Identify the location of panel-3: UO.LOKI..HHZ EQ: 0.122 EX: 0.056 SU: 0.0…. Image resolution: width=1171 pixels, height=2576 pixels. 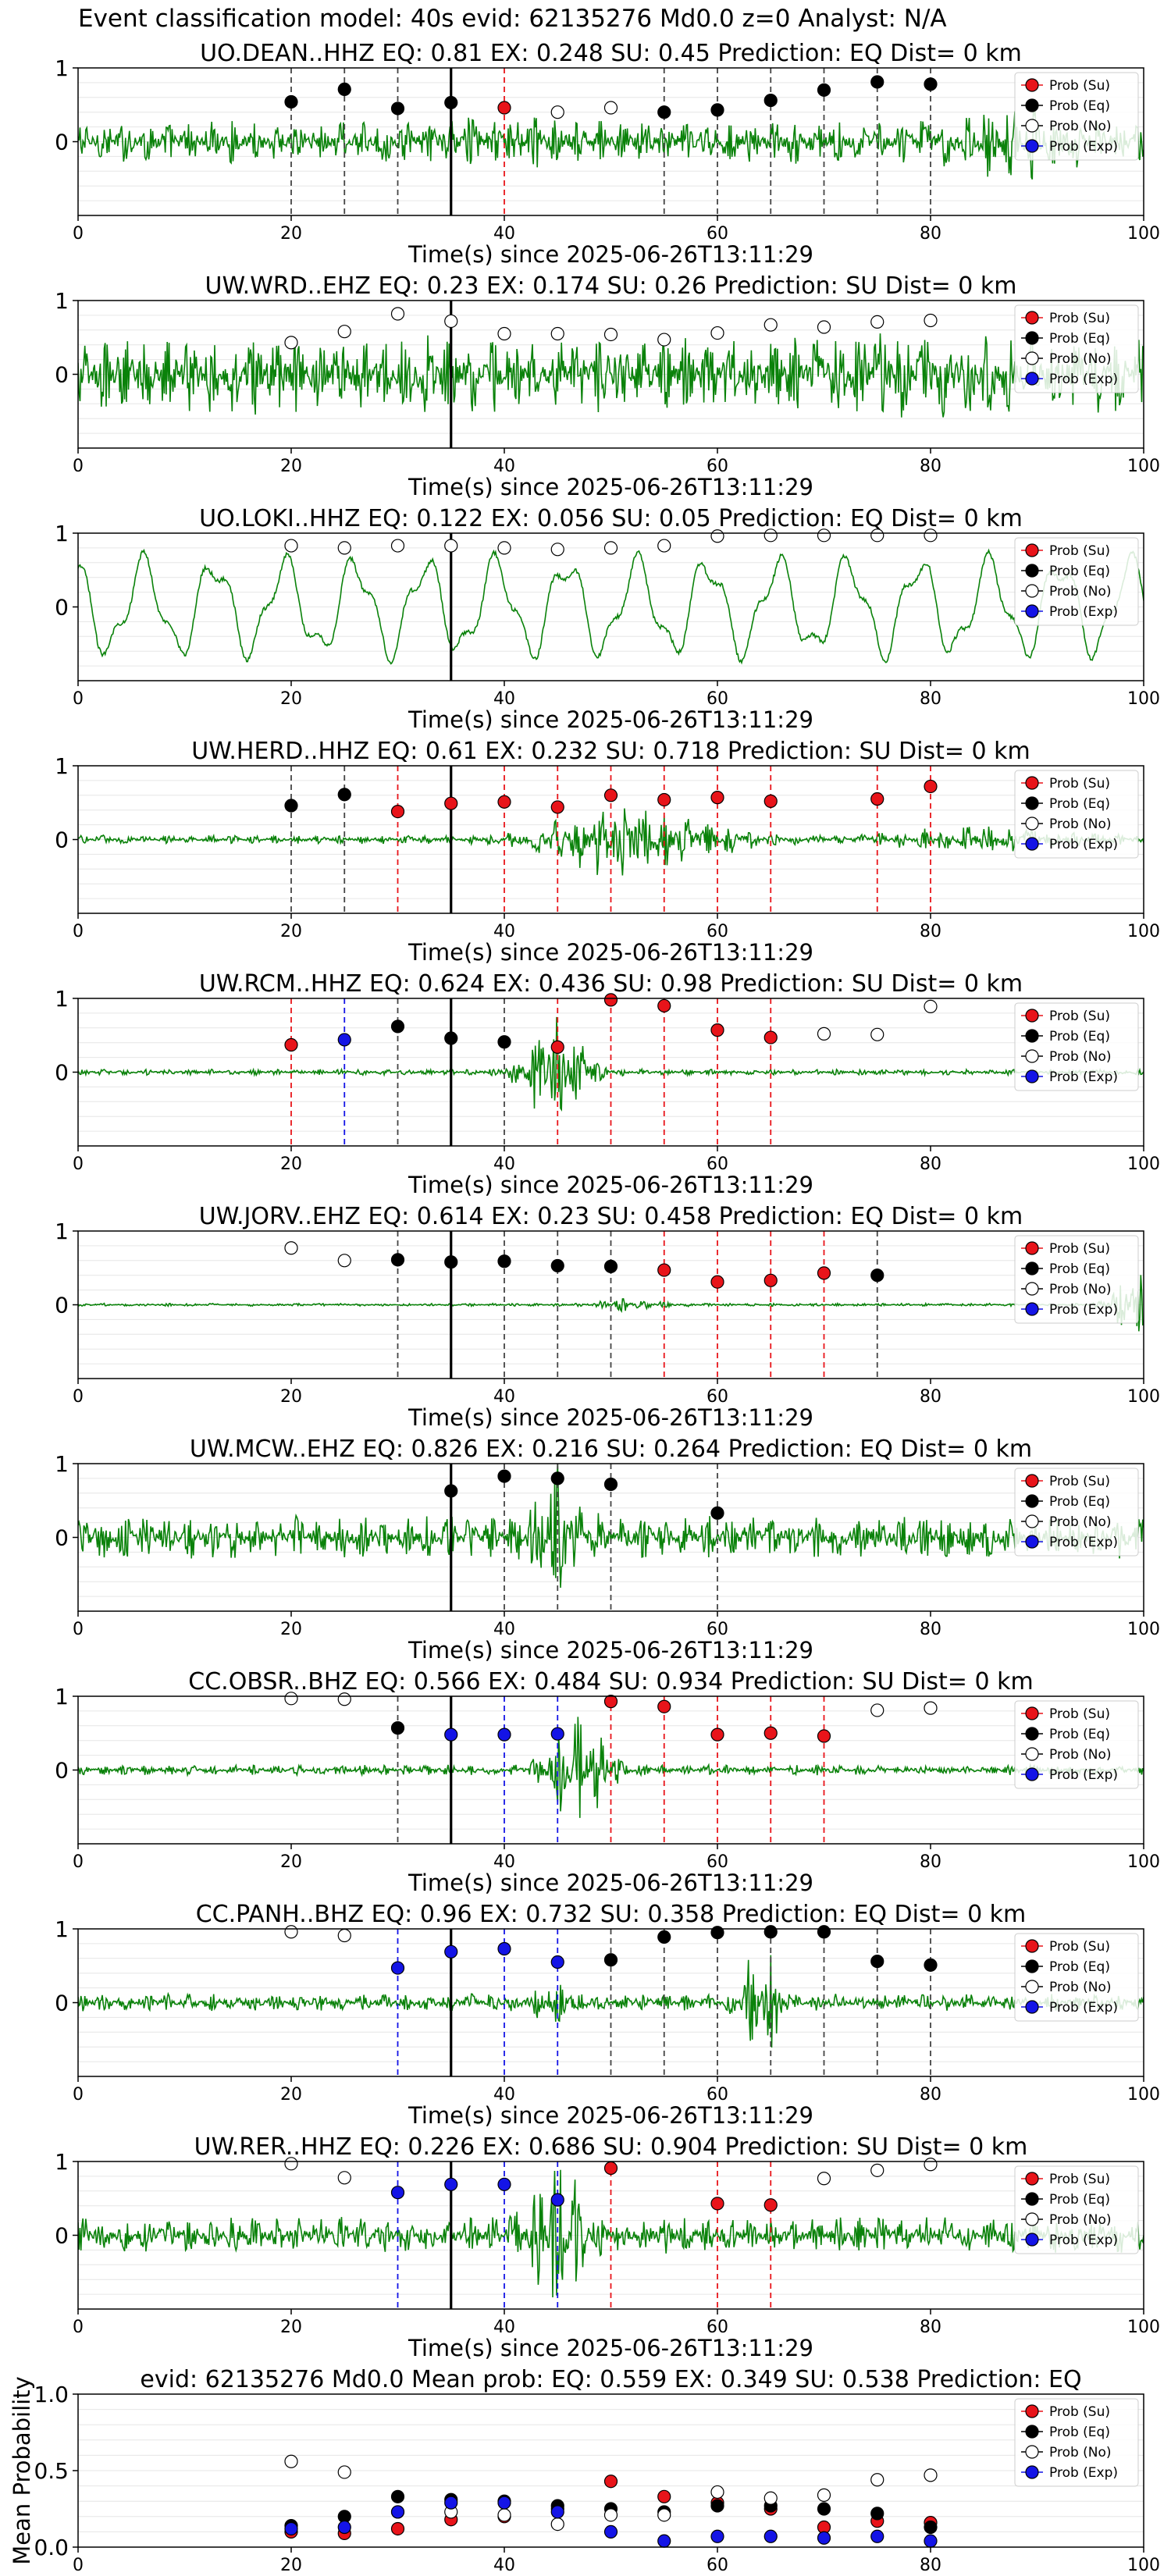
(607, 619).